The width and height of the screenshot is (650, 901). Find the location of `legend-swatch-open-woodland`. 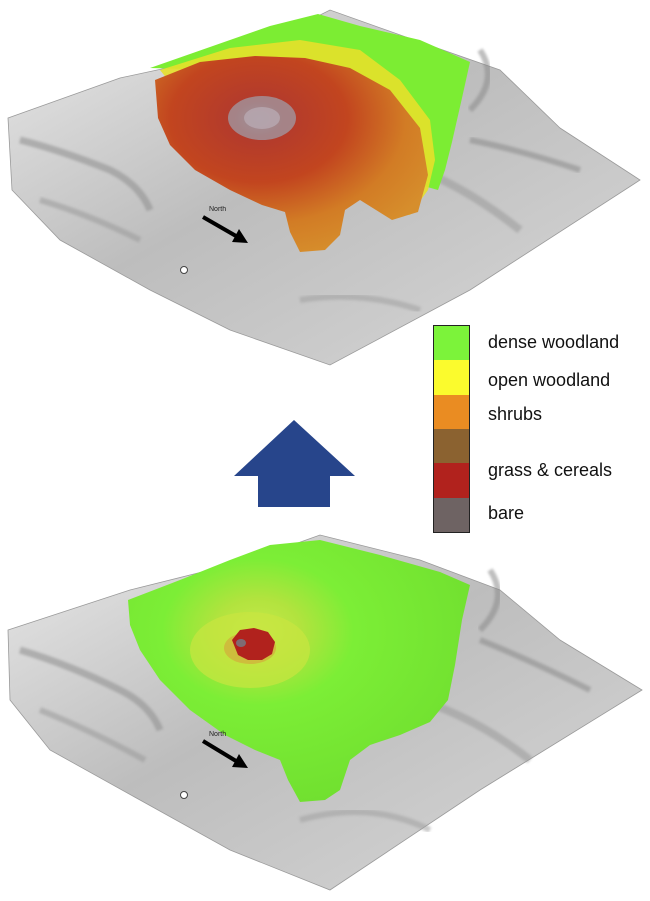

legend-swatch-open-woodland is located at coordinates (451, 377).